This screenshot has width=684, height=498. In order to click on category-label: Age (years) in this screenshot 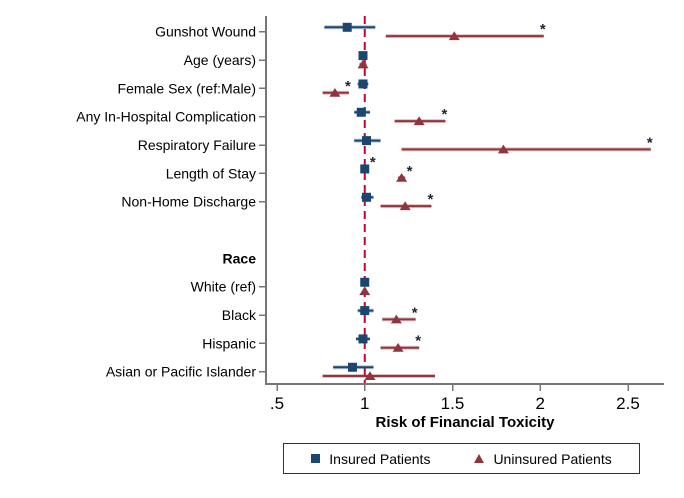, I will do `click(220, 60)`.